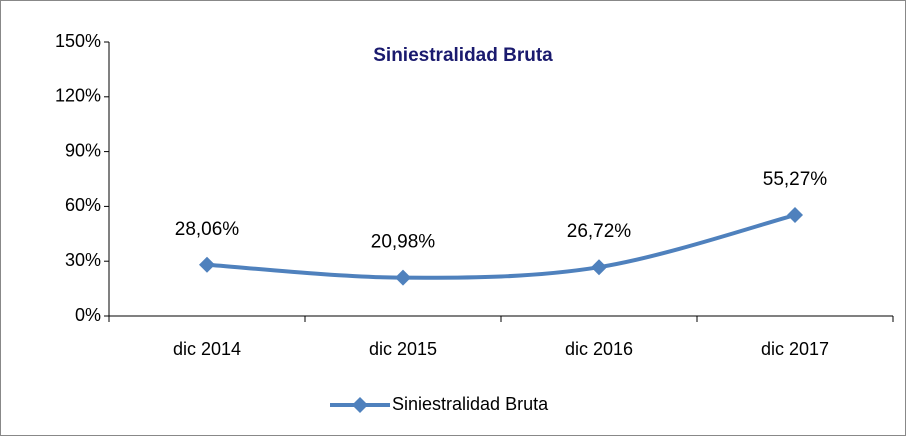  I want to click on legend-marker, so click(360, 405).